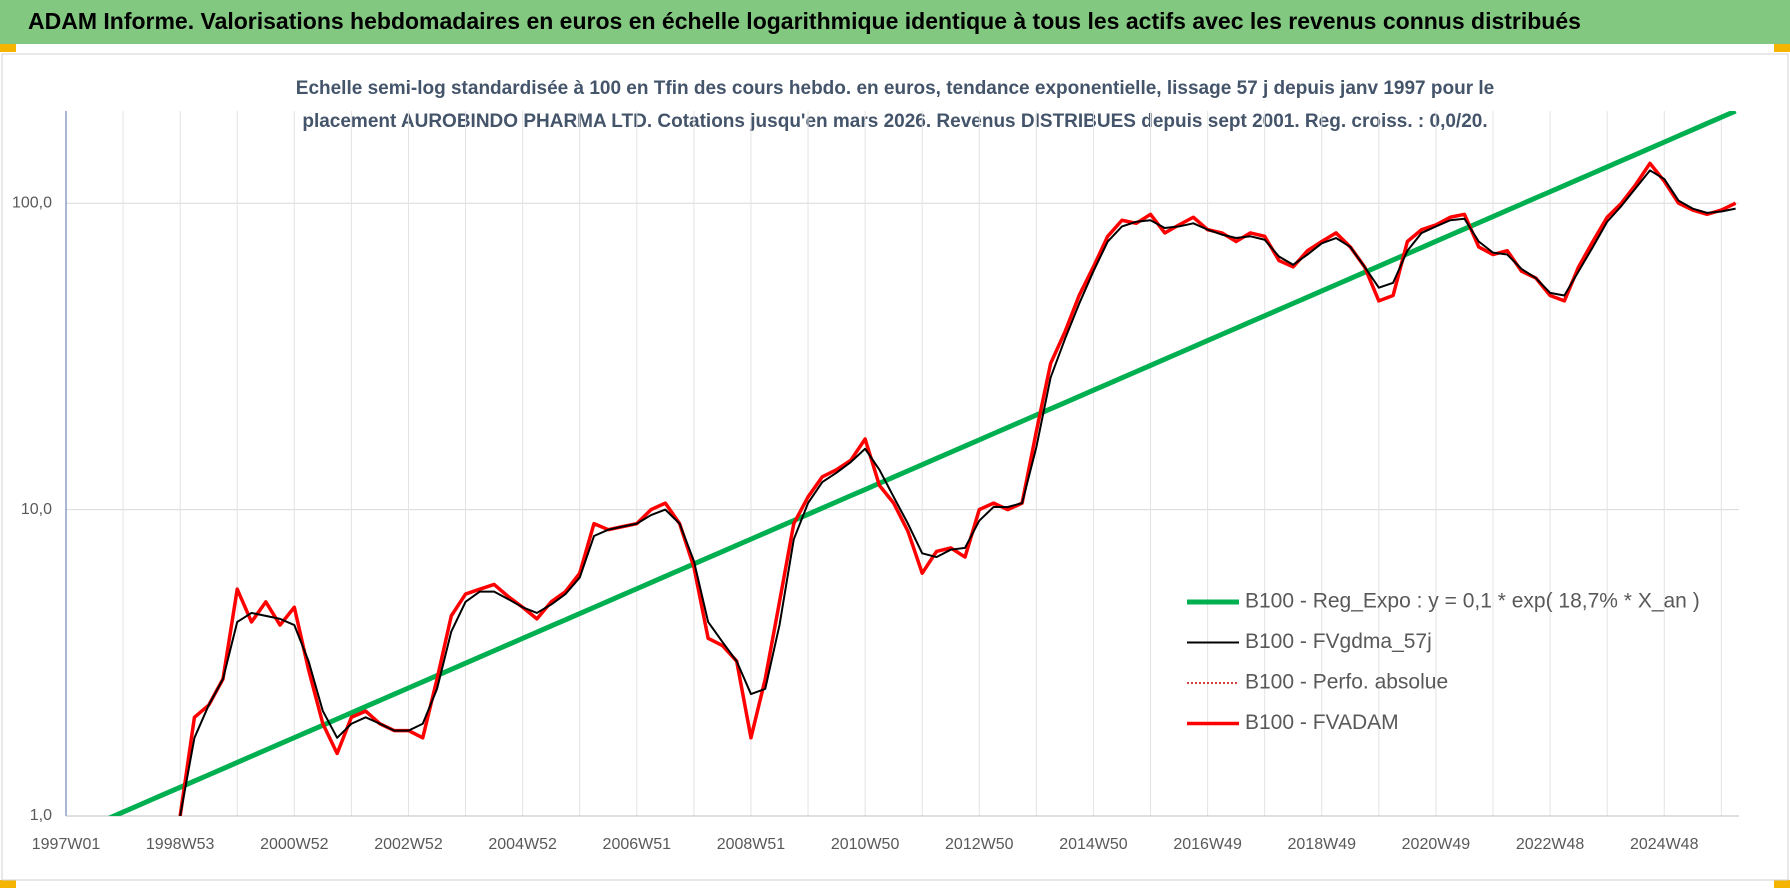 The width and height of the screenshot is (1790, 888). Describe the element at coordinates (865, 844) in the screenshot. I see `x-tick-label: 2010W50` at that location.